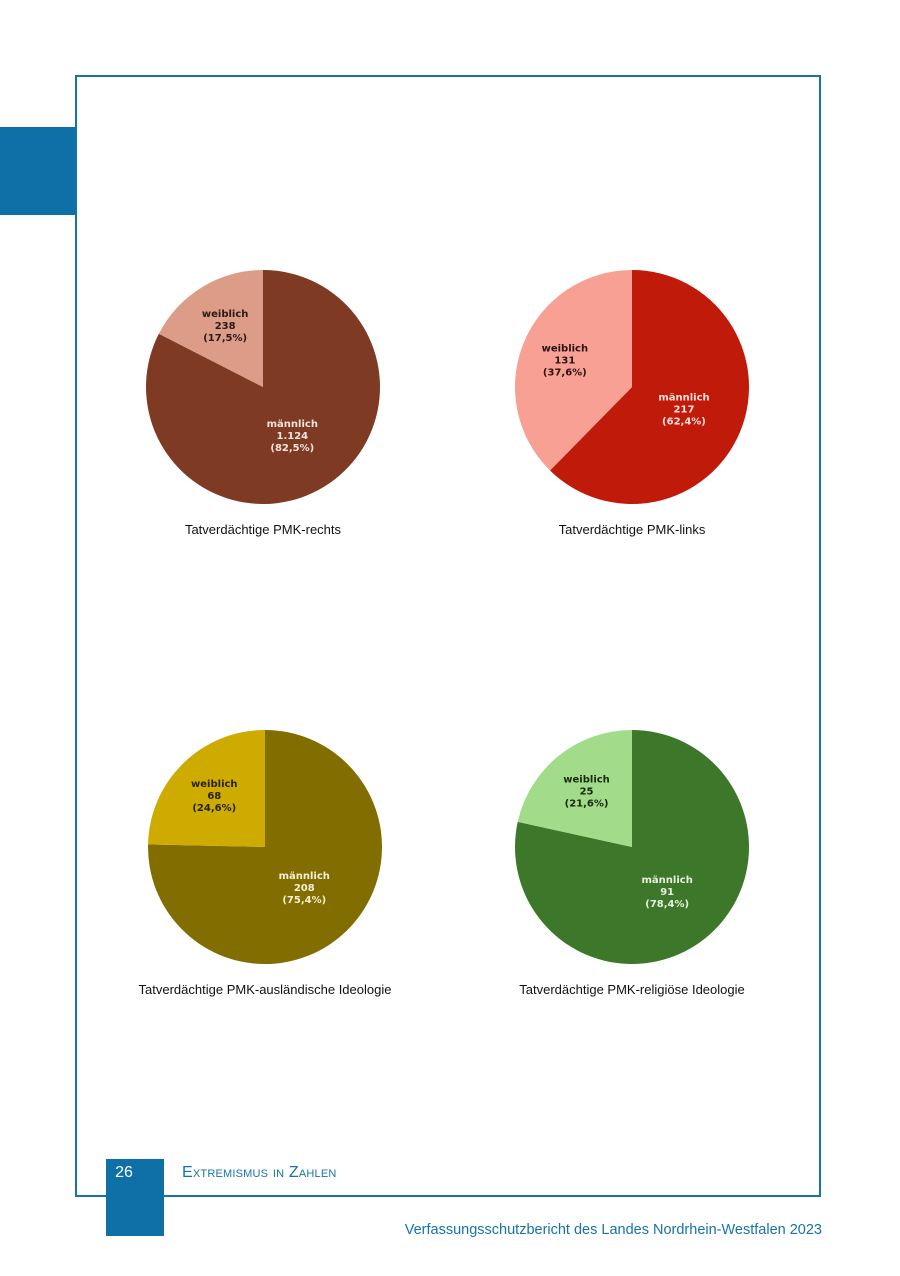 This screenshot has width=900, height=1276. I want to click on chart-caption: Tatverdächtige PMK-religiöse Ideologie, so click(632, 989).